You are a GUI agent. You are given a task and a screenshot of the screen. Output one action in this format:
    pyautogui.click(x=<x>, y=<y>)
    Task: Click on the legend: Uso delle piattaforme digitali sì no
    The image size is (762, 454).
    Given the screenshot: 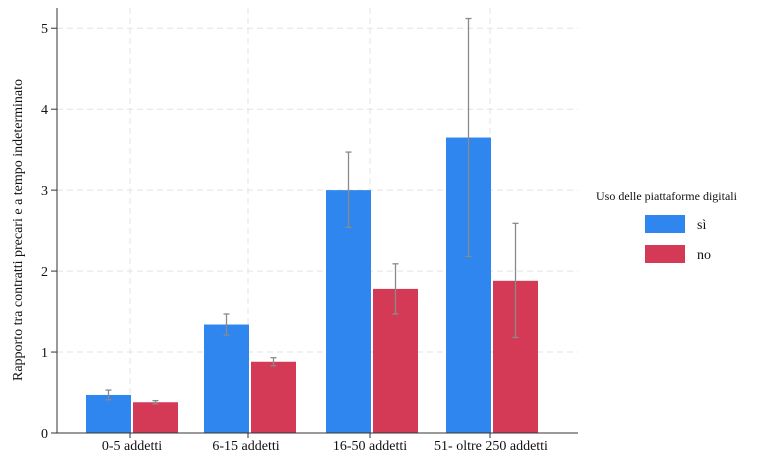 What is the action you would take?
    pyautogui.click(x=667, y=226)
    